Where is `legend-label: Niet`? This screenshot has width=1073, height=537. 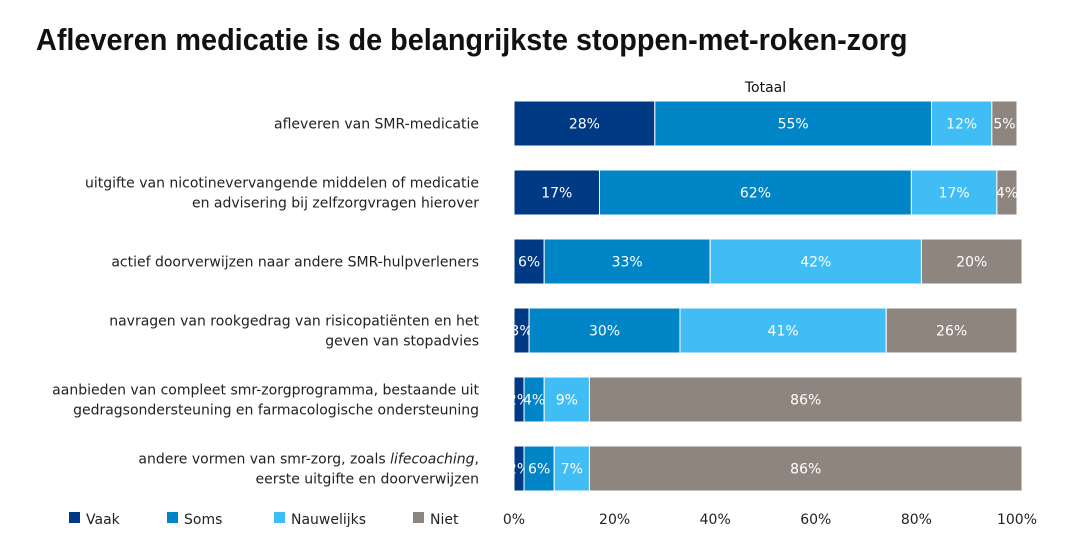
legend-label: Niet is located at coordinates (444, 520).